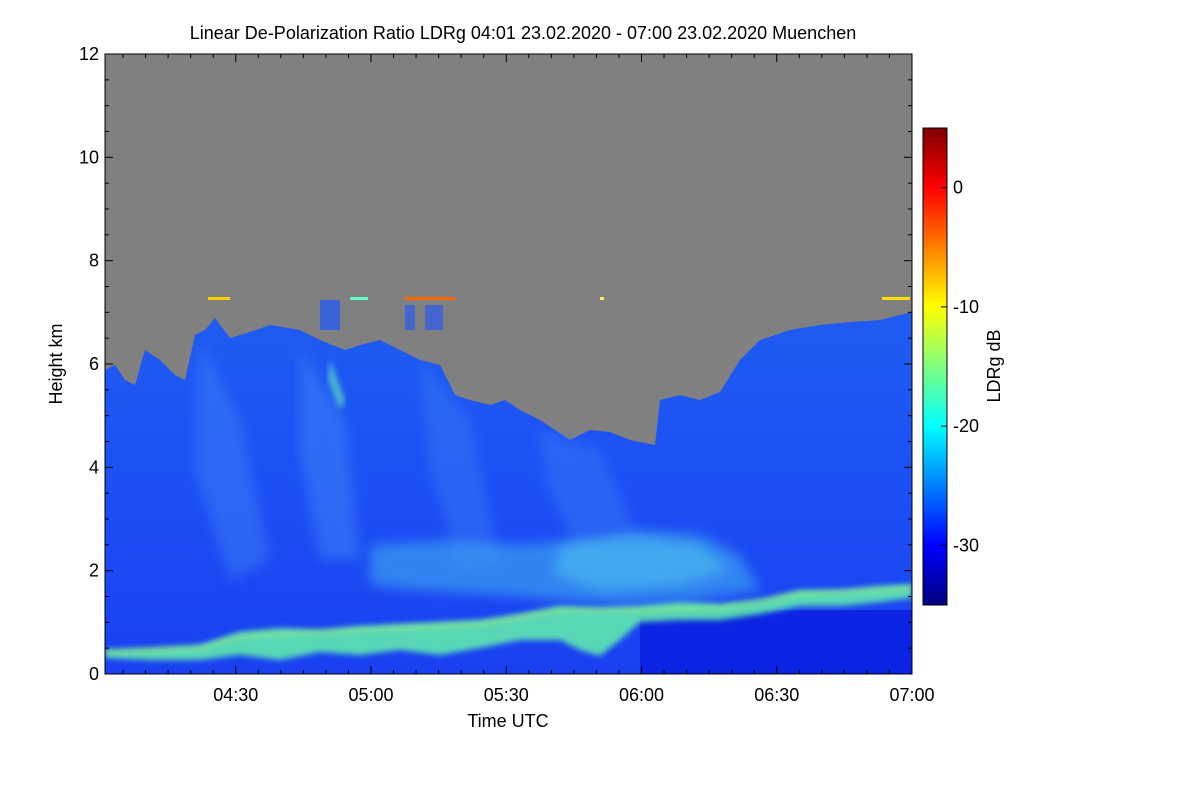 The height and width of the screenshot is (800, 1200). Describe the element at coordinates (776, 695) in the screenshot. I see `x-tick-label: 06:30` at that location.